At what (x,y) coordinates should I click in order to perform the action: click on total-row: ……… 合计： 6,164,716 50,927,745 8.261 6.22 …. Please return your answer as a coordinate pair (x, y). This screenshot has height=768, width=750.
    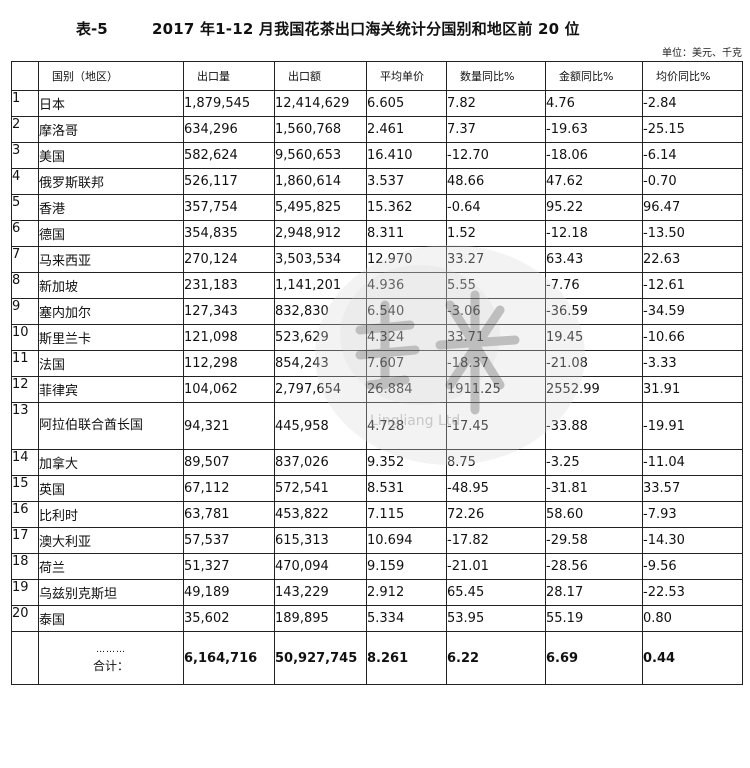
    Looking at the image, I should click on (377, 658).